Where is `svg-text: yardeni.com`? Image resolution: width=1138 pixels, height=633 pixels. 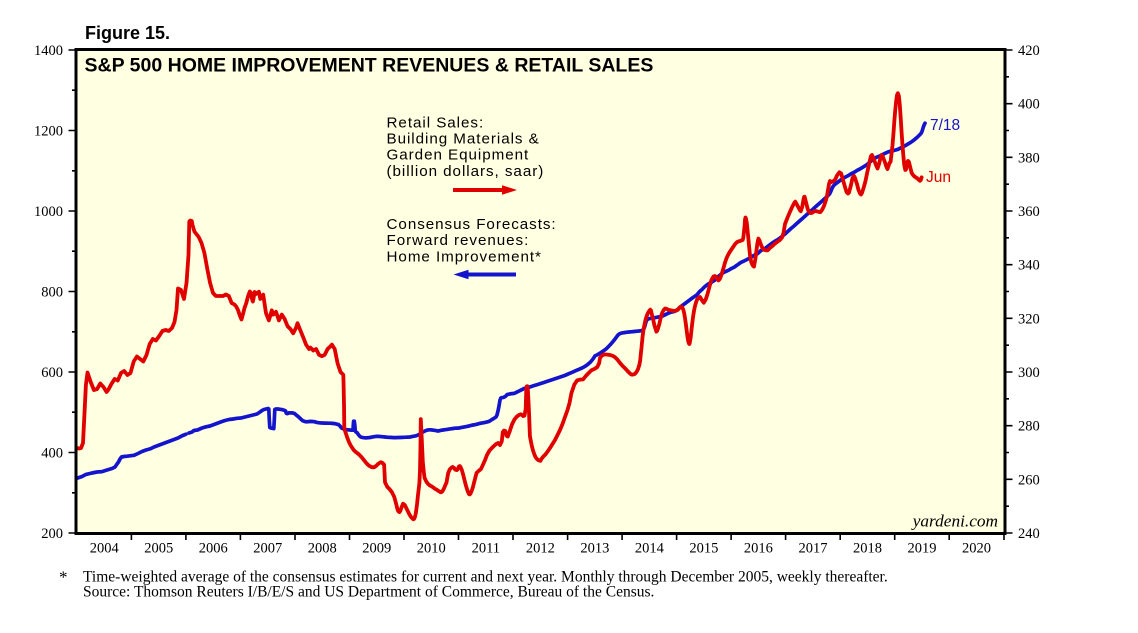 svg-text: yardeni.com is located at coordinates (954, 521).